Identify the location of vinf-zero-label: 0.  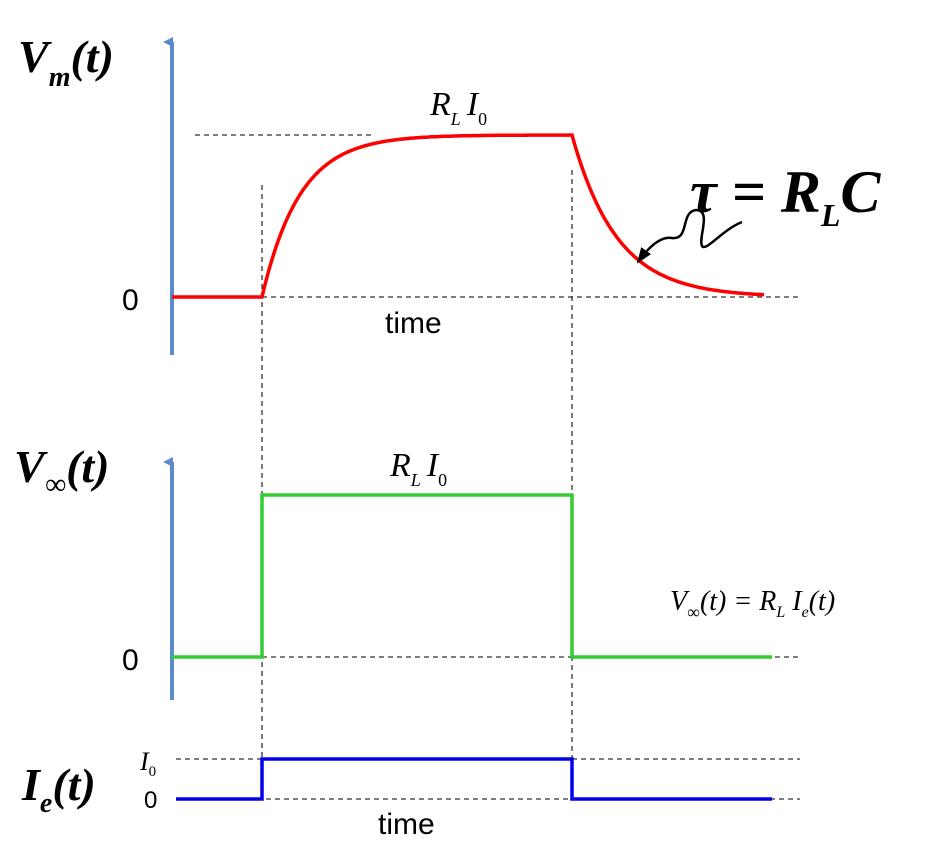
(130, 660).